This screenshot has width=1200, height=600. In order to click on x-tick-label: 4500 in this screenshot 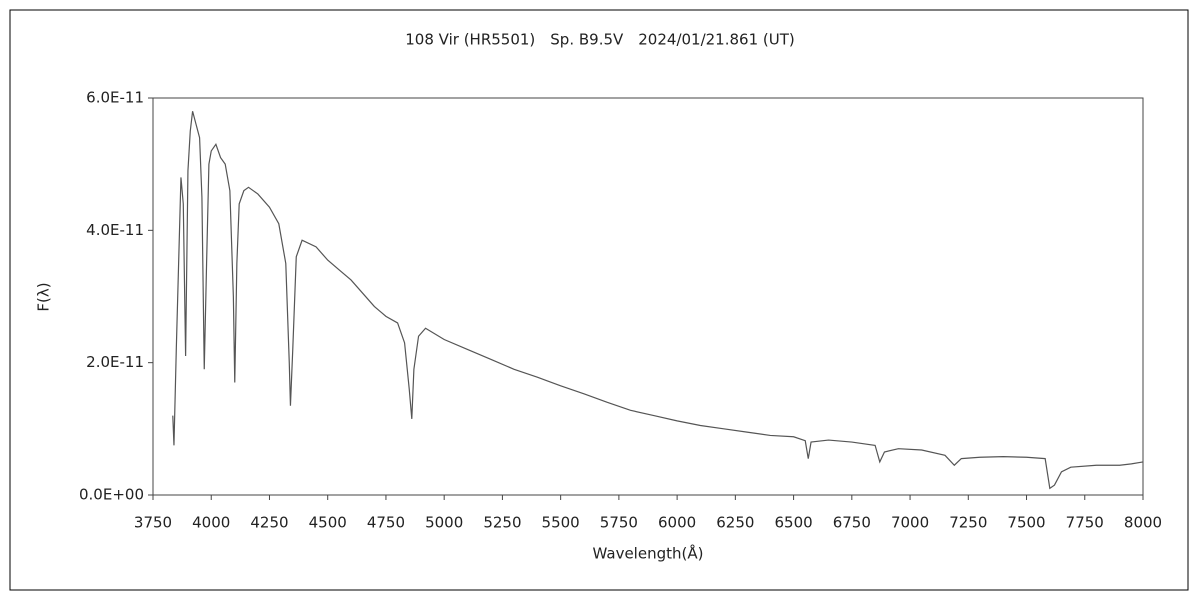, I will do `click(328, 523)`.